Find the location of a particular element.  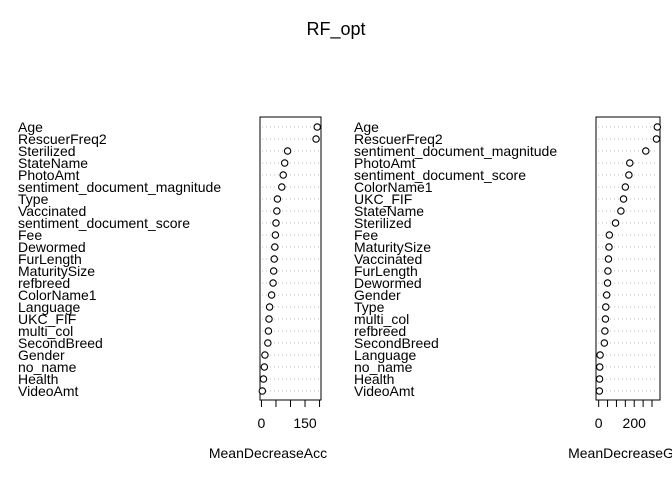

variable-label: Gender is located at coordinates (41, 355).